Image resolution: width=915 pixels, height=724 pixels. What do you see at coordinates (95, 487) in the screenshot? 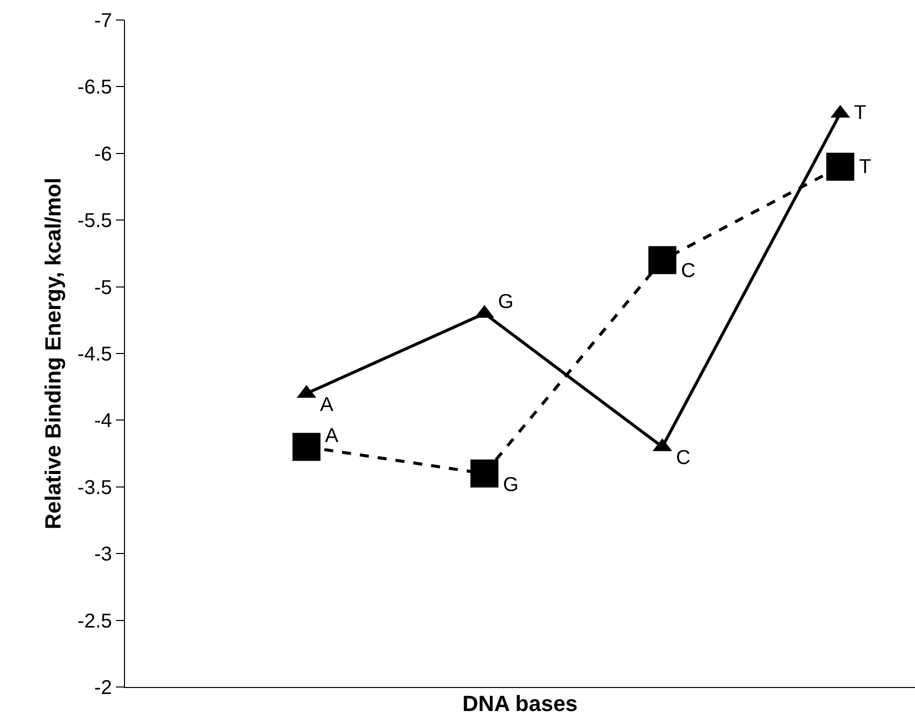
I see `y-tick-label: -3.5` at bounding box center [95, 487].